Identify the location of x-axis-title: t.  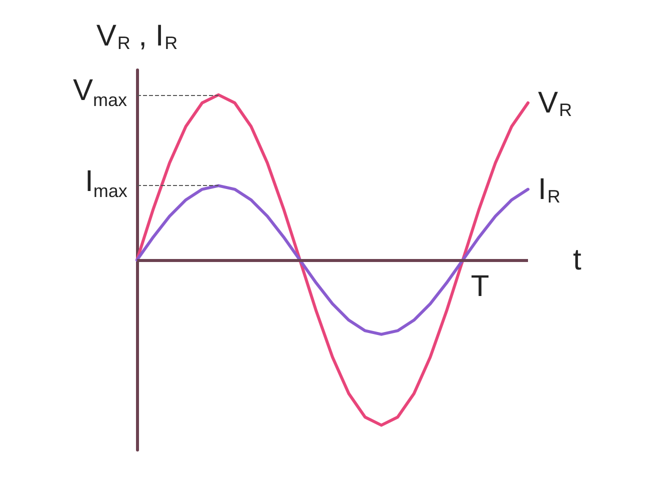
(577, 260).